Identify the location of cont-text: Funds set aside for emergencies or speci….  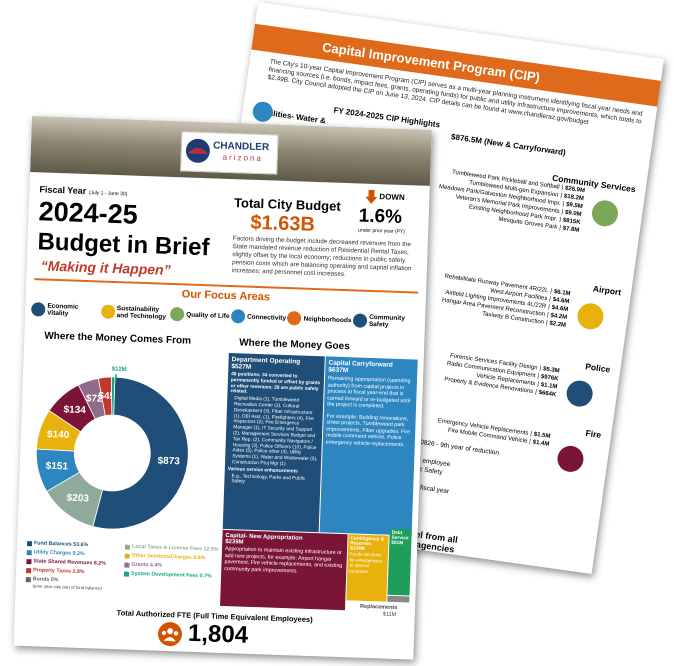
(366, 562).